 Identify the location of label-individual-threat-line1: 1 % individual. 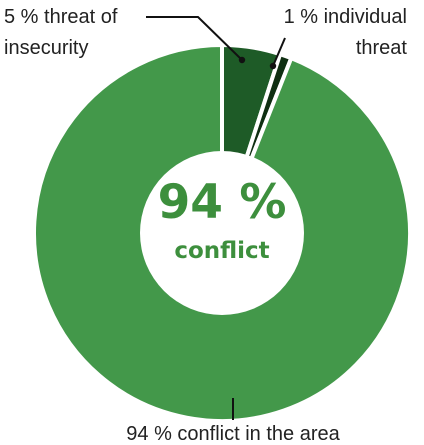
(345, 17).